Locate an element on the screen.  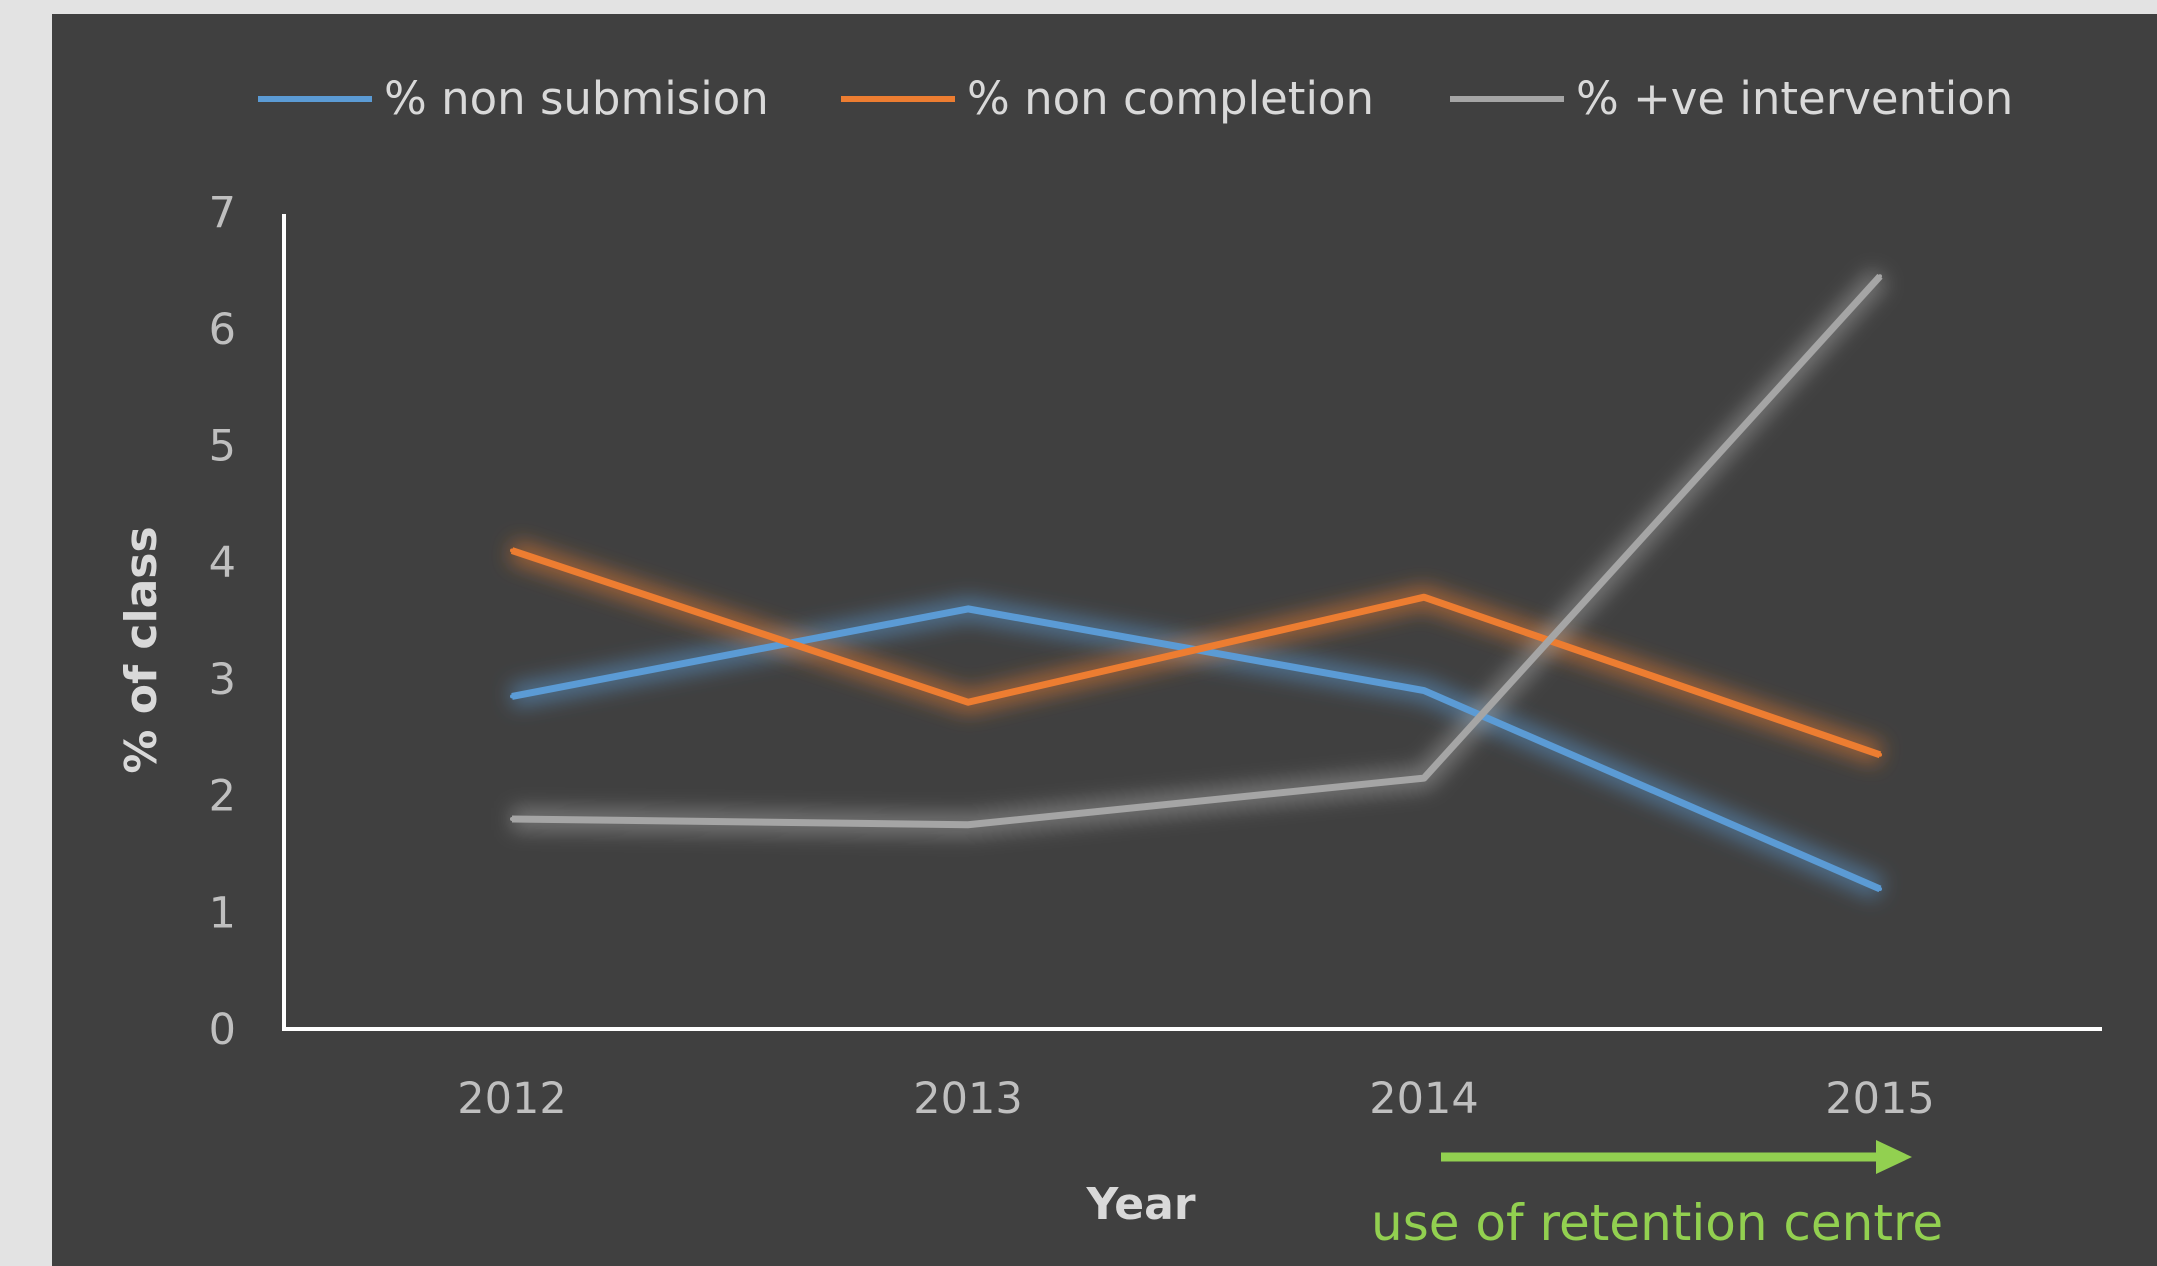
x-tick-label: 2015 is located at coordinates (1879, 1099).